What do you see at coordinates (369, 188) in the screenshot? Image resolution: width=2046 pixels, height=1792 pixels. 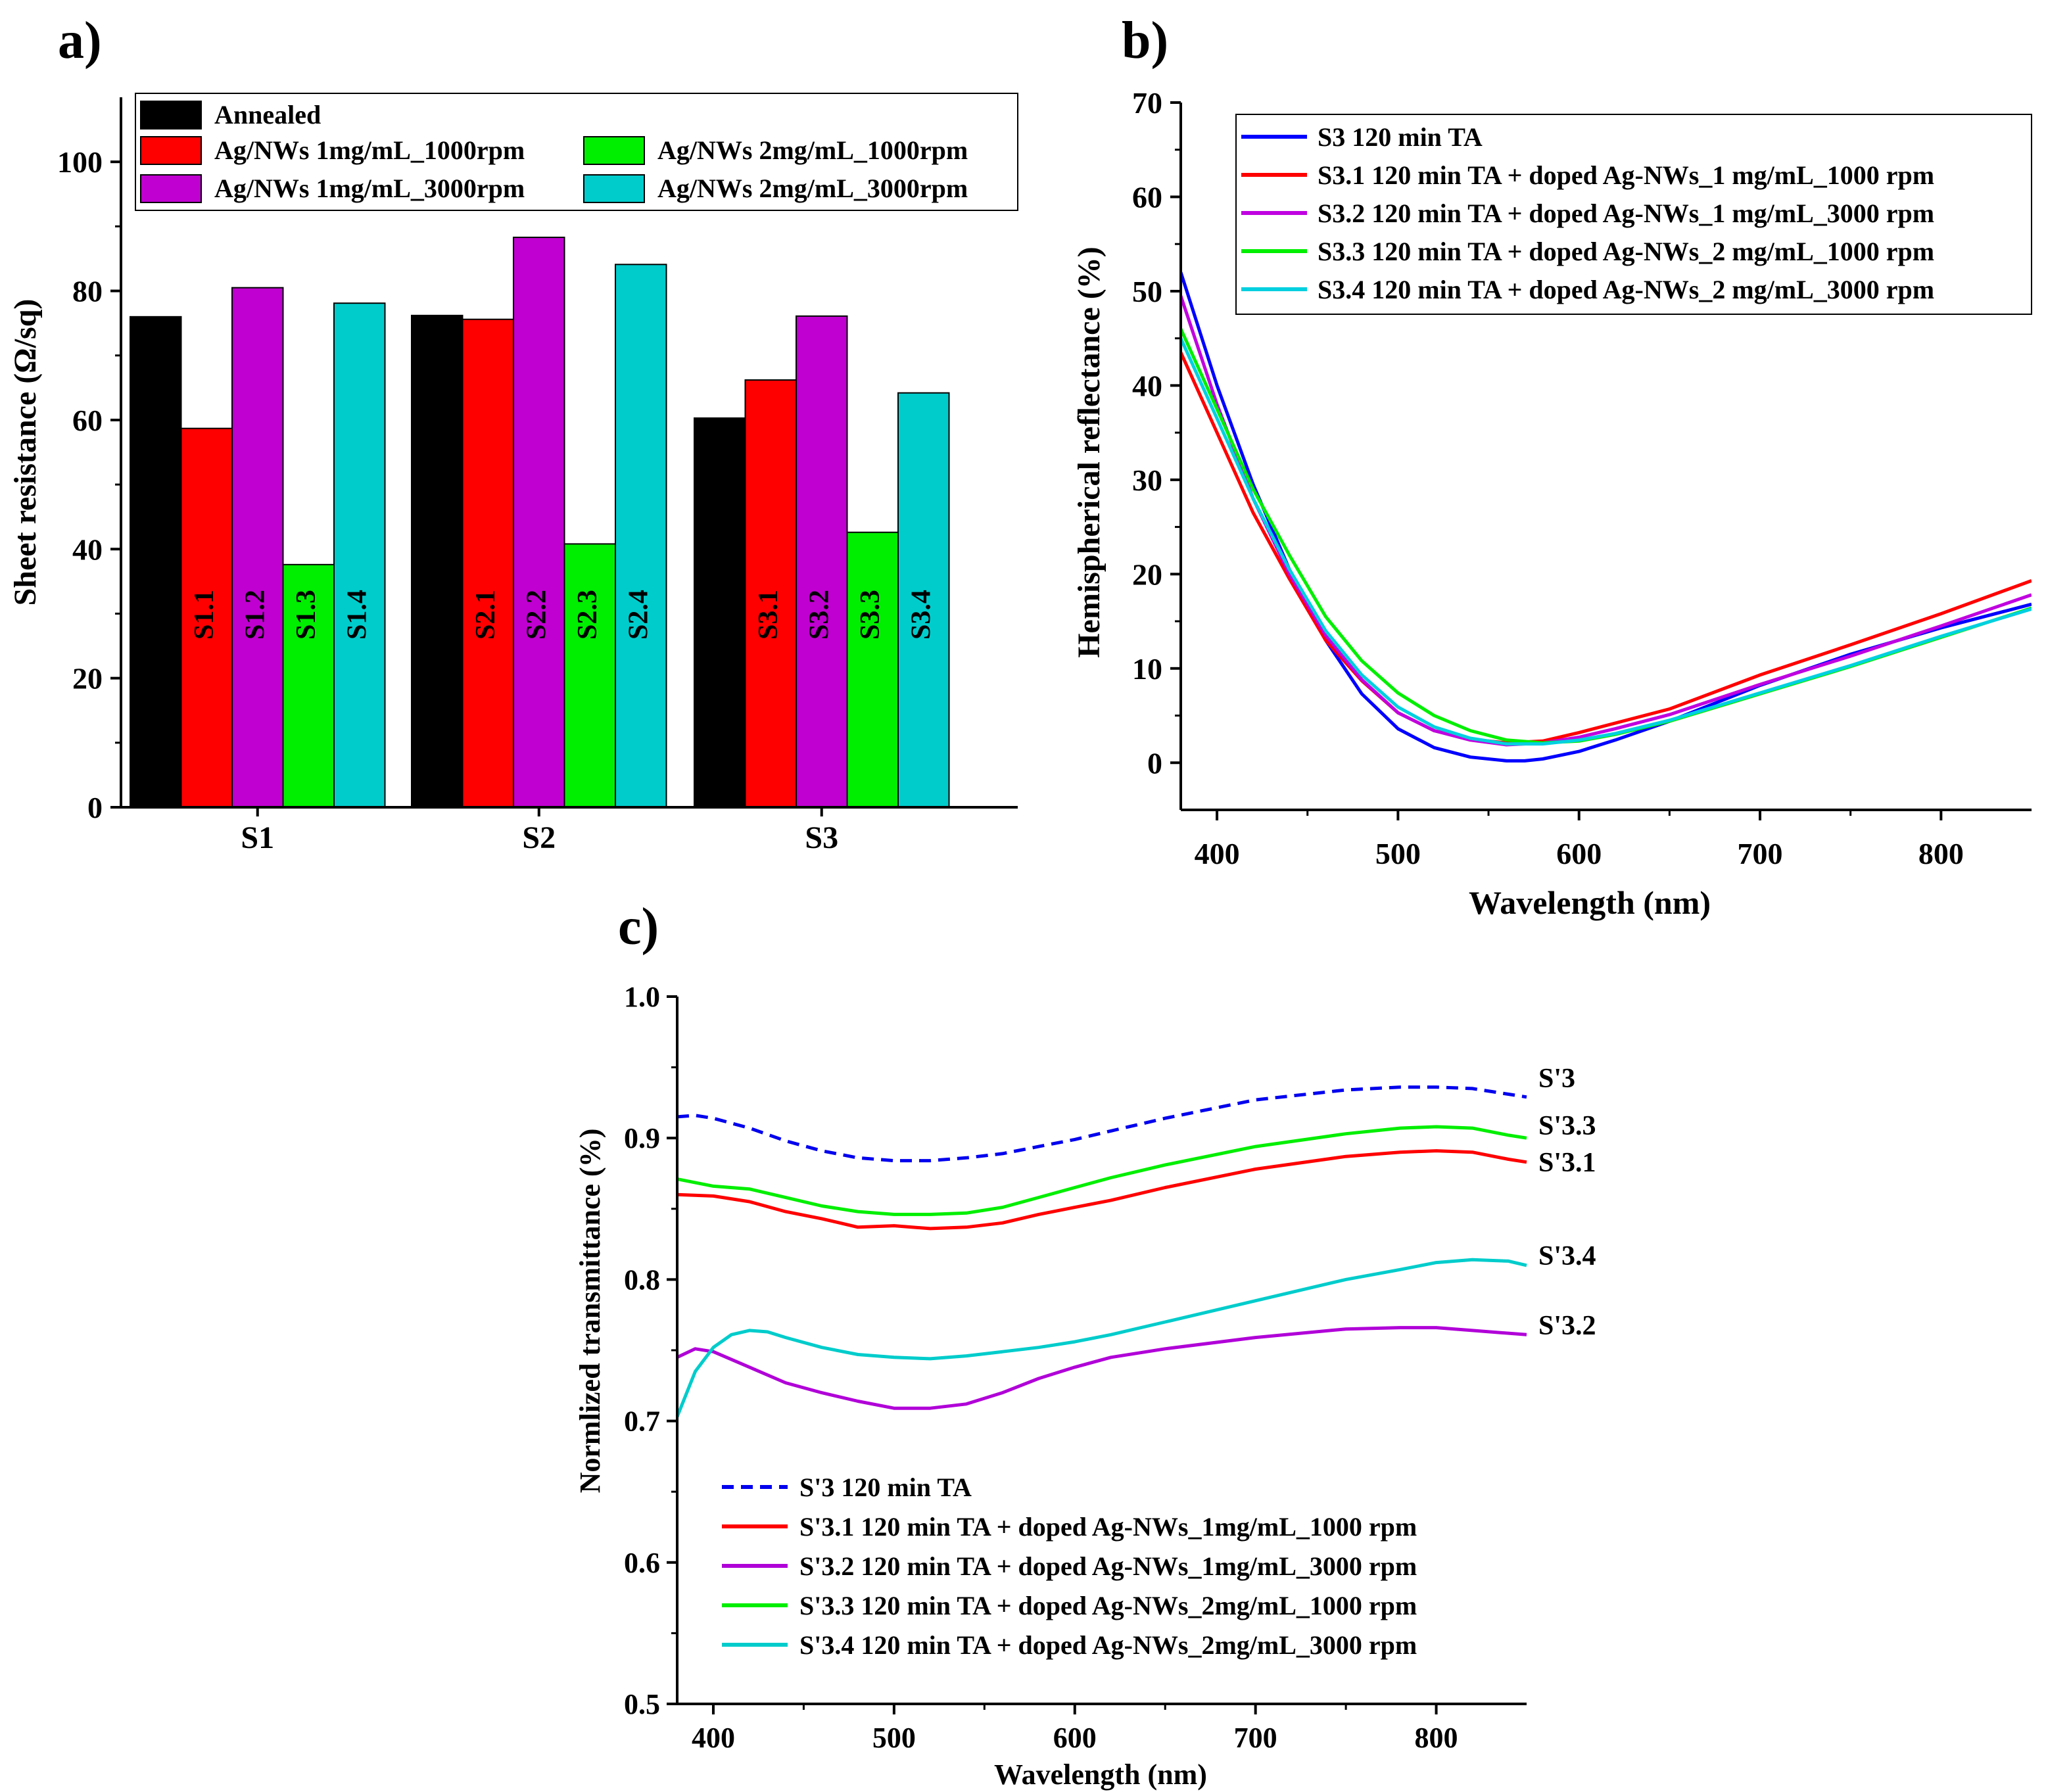 I see `panel-a-legend-label: Ag/NWs 1mg/mL_3000rpm` at bounding box center [369, 188].